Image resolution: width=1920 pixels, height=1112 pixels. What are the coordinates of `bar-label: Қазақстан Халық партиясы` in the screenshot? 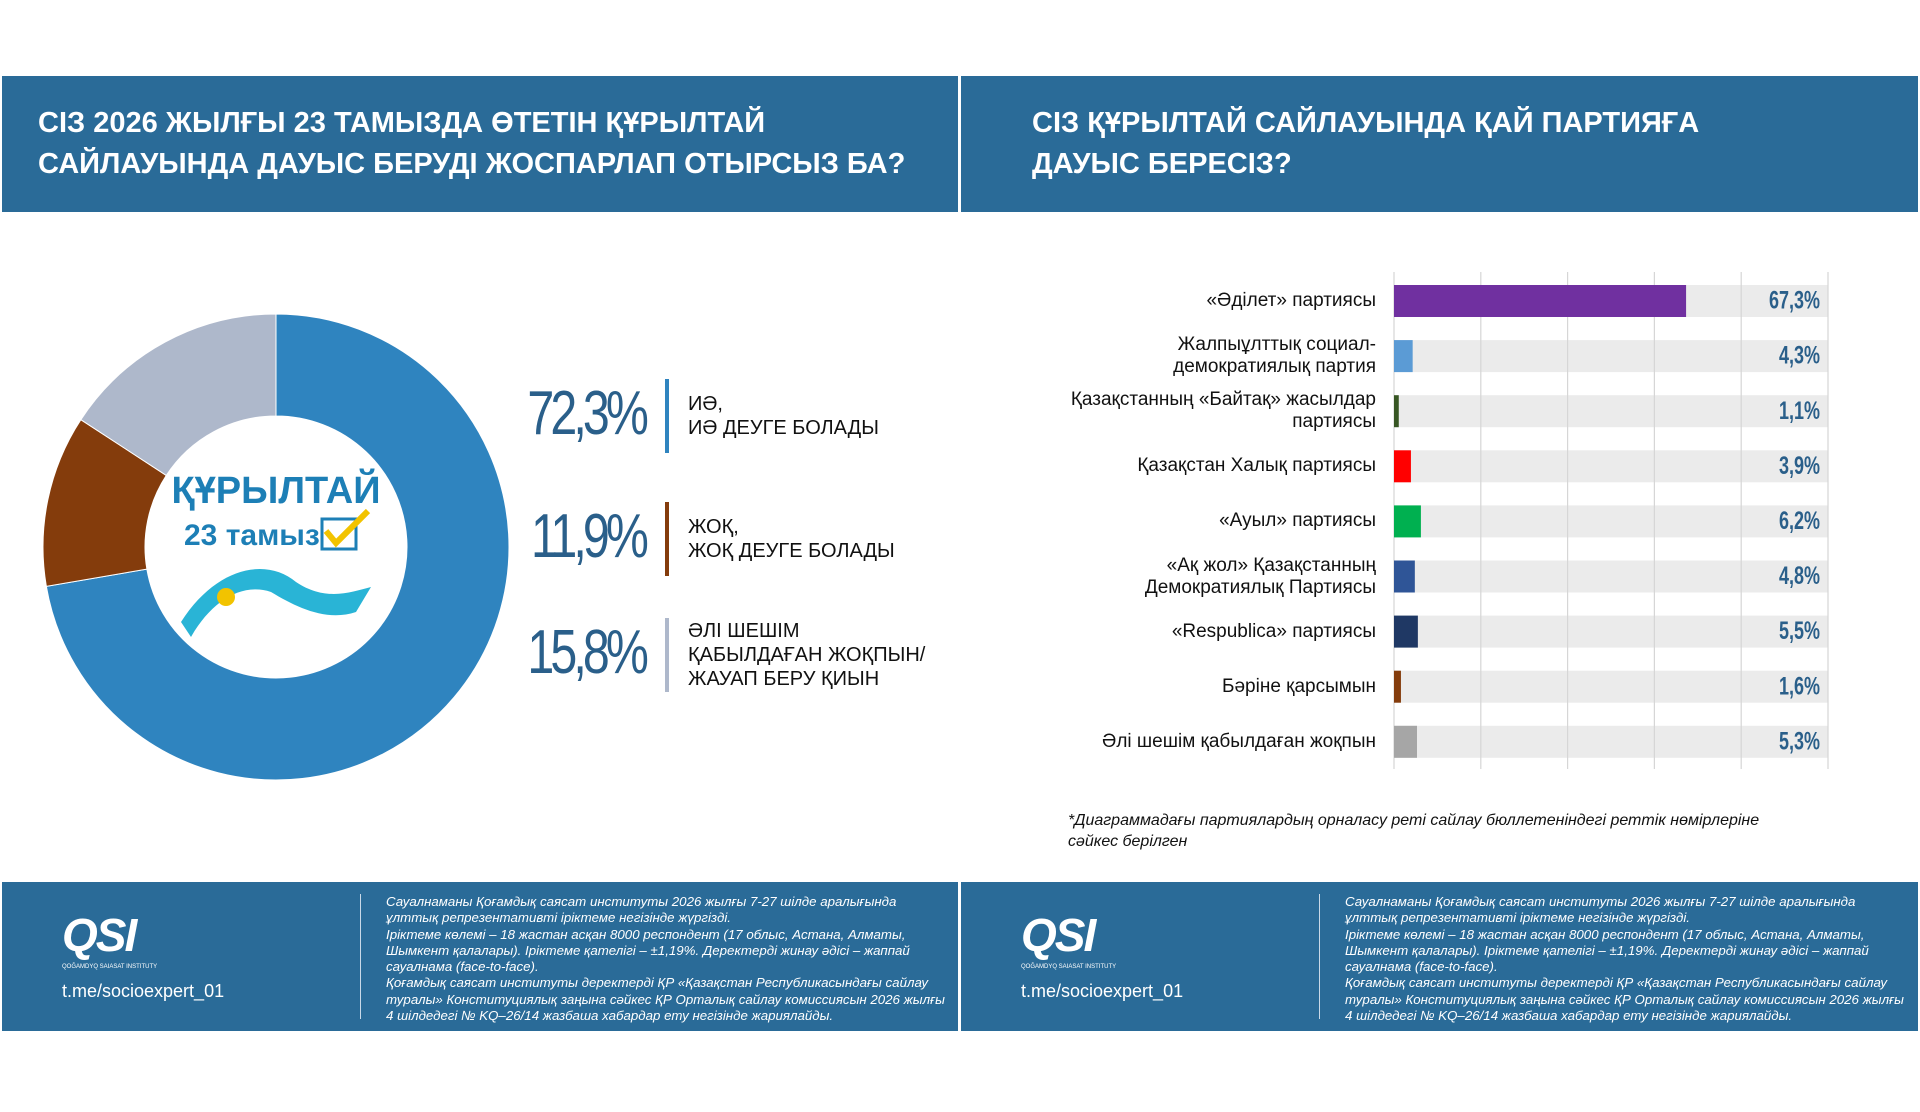 It's located at (1256, 466).